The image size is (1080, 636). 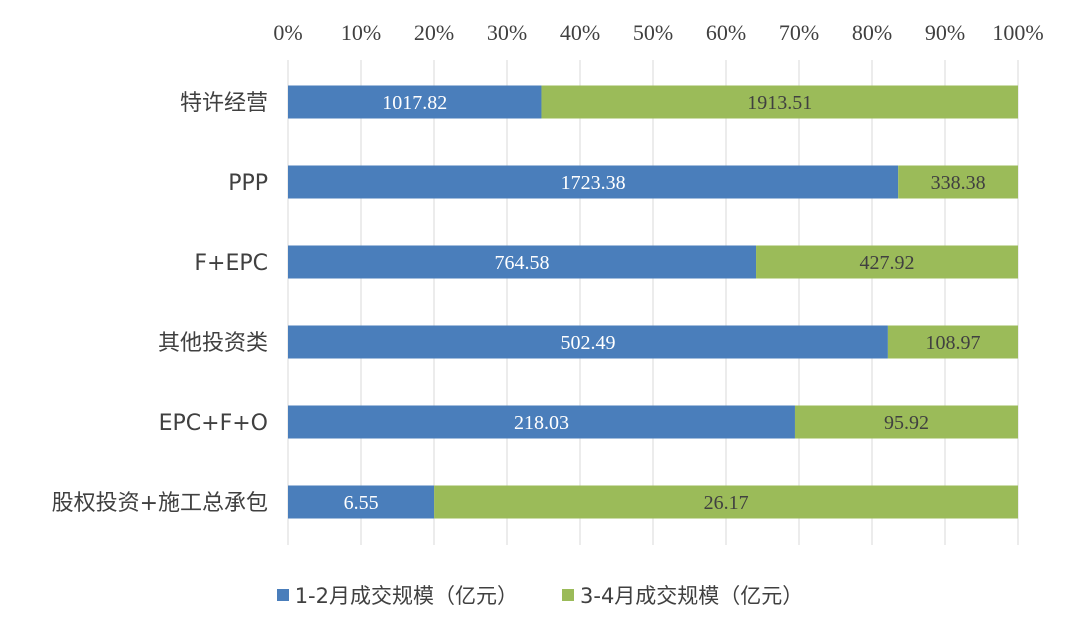 I want to click on data-label: 1017.82, so click(x=414, y=103).